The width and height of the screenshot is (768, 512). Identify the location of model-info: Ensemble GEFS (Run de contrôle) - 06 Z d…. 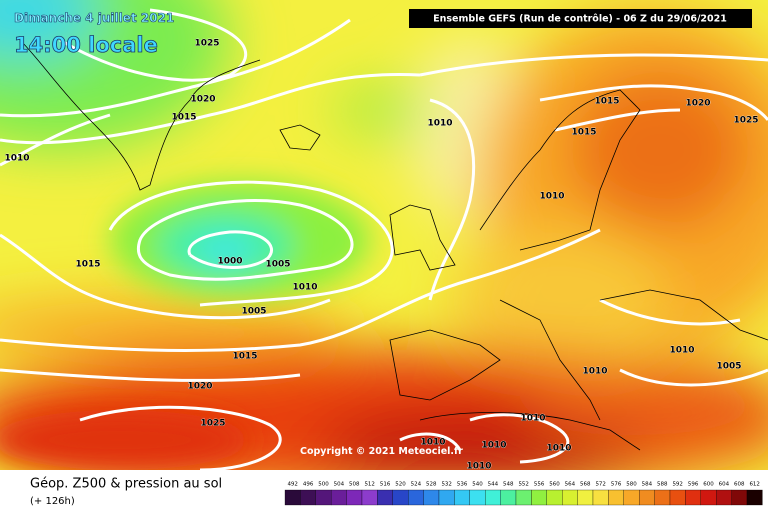
(580, 19).